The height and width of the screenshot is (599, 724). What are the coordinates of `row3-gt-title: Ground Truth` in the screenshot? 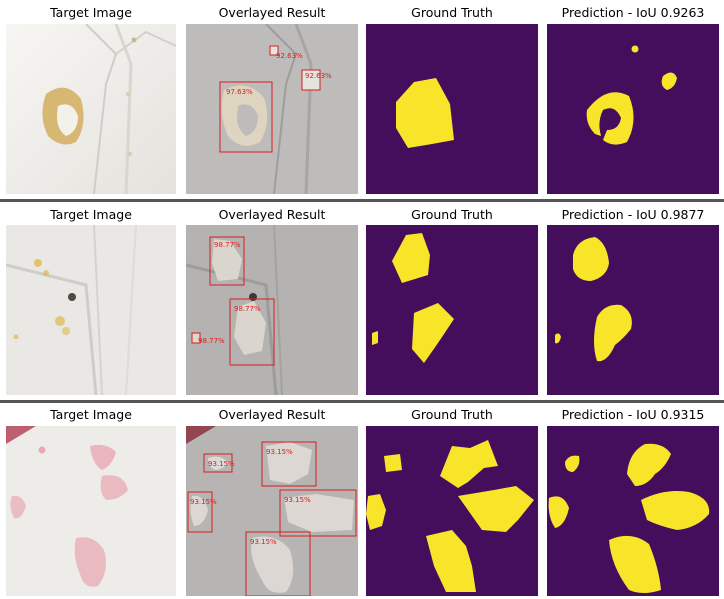 It's located at (452, 414).